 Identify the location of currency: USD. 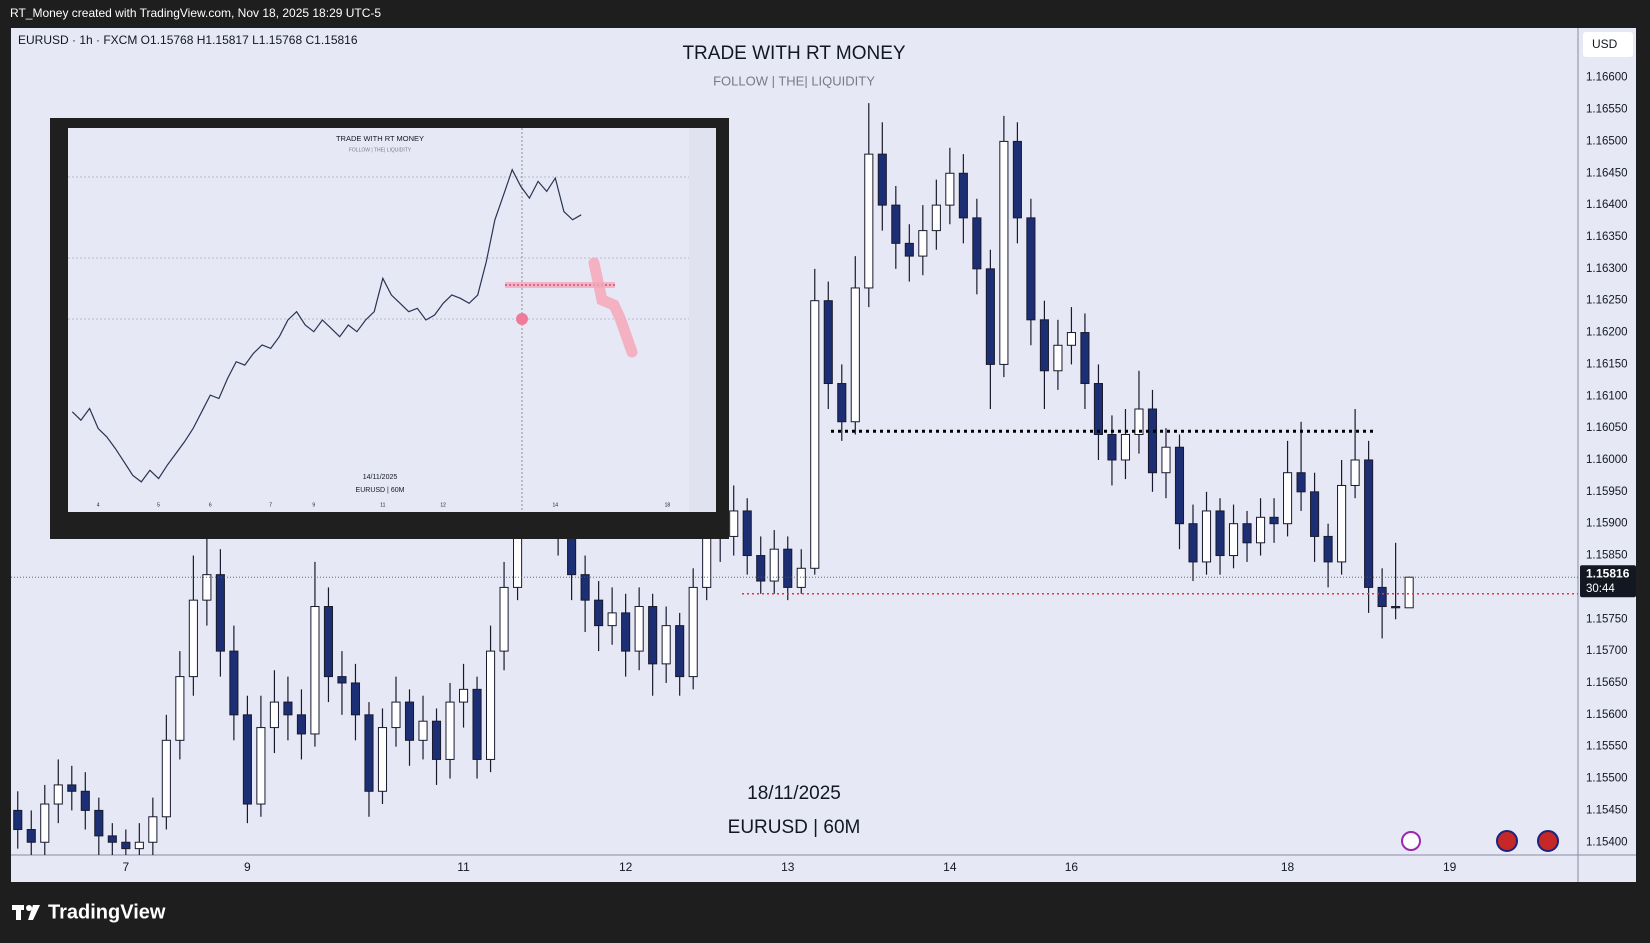
(1605, 44).